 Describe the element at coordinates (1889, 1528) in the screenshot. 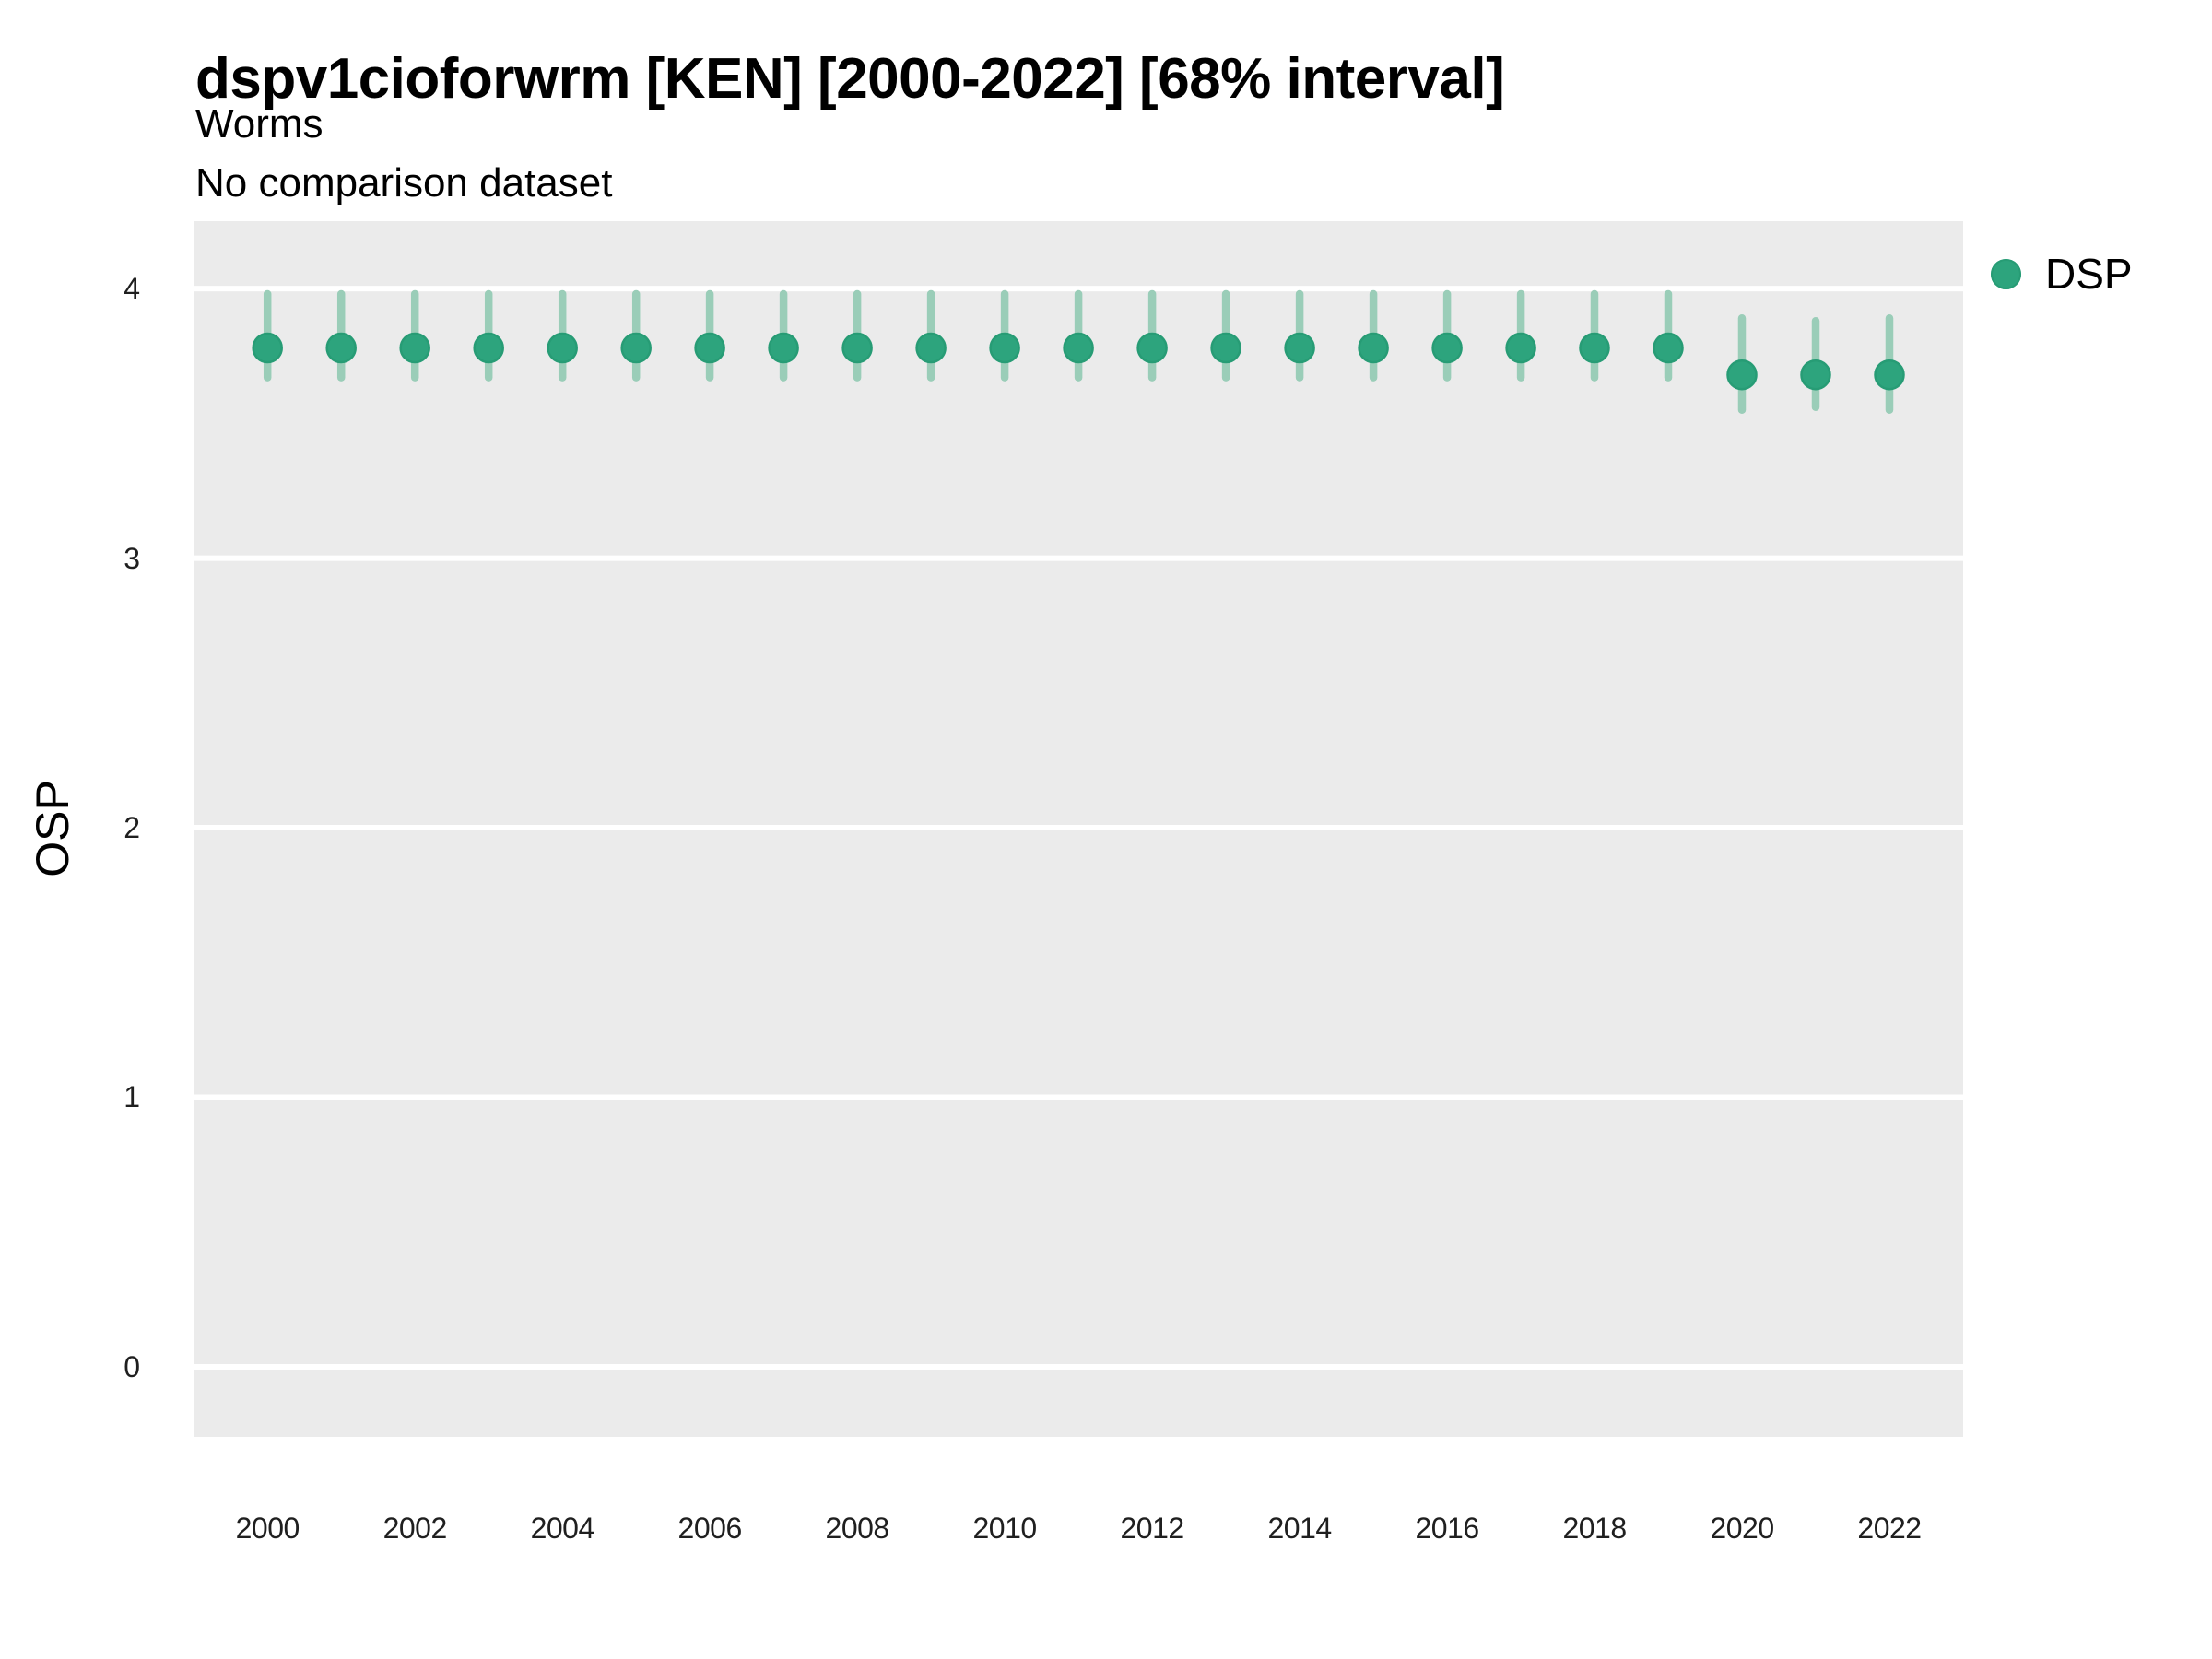

I see `x-tick-label-2022: 2022` at that location.